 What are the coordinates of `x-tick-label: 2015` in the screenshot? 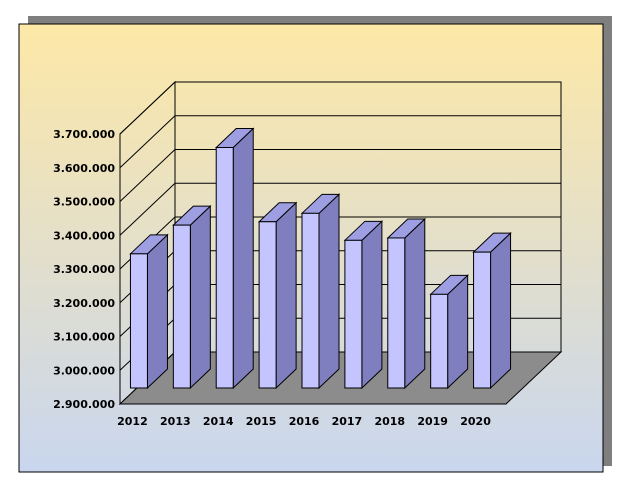 It's located at (261, 421).